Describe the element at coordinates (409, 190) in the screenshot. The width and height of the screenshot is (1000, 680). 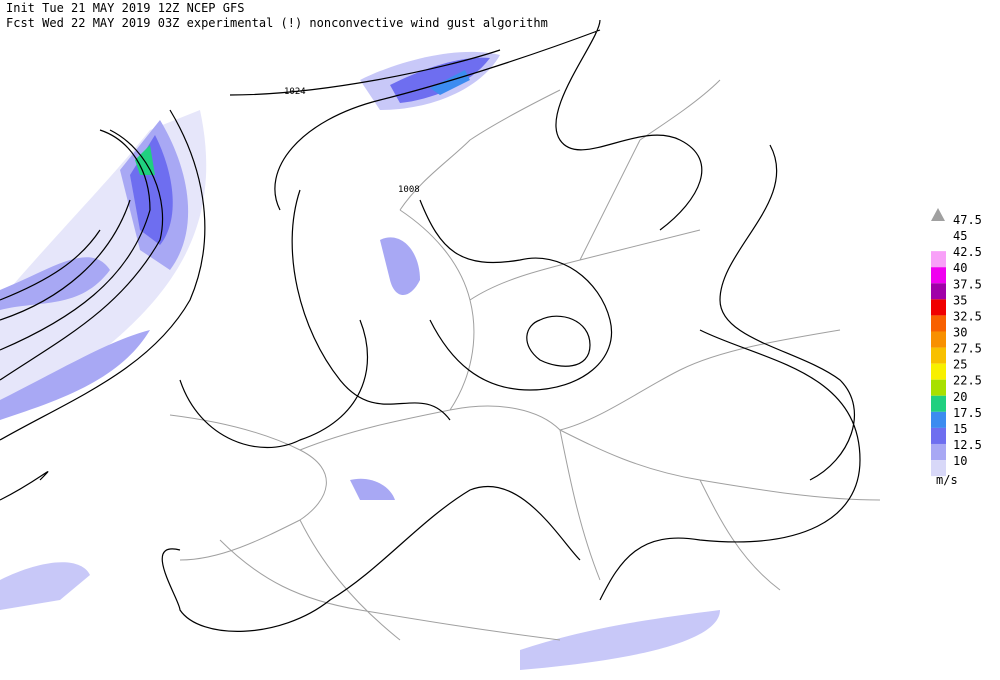
I see `isobar-label: 1008` at that location.